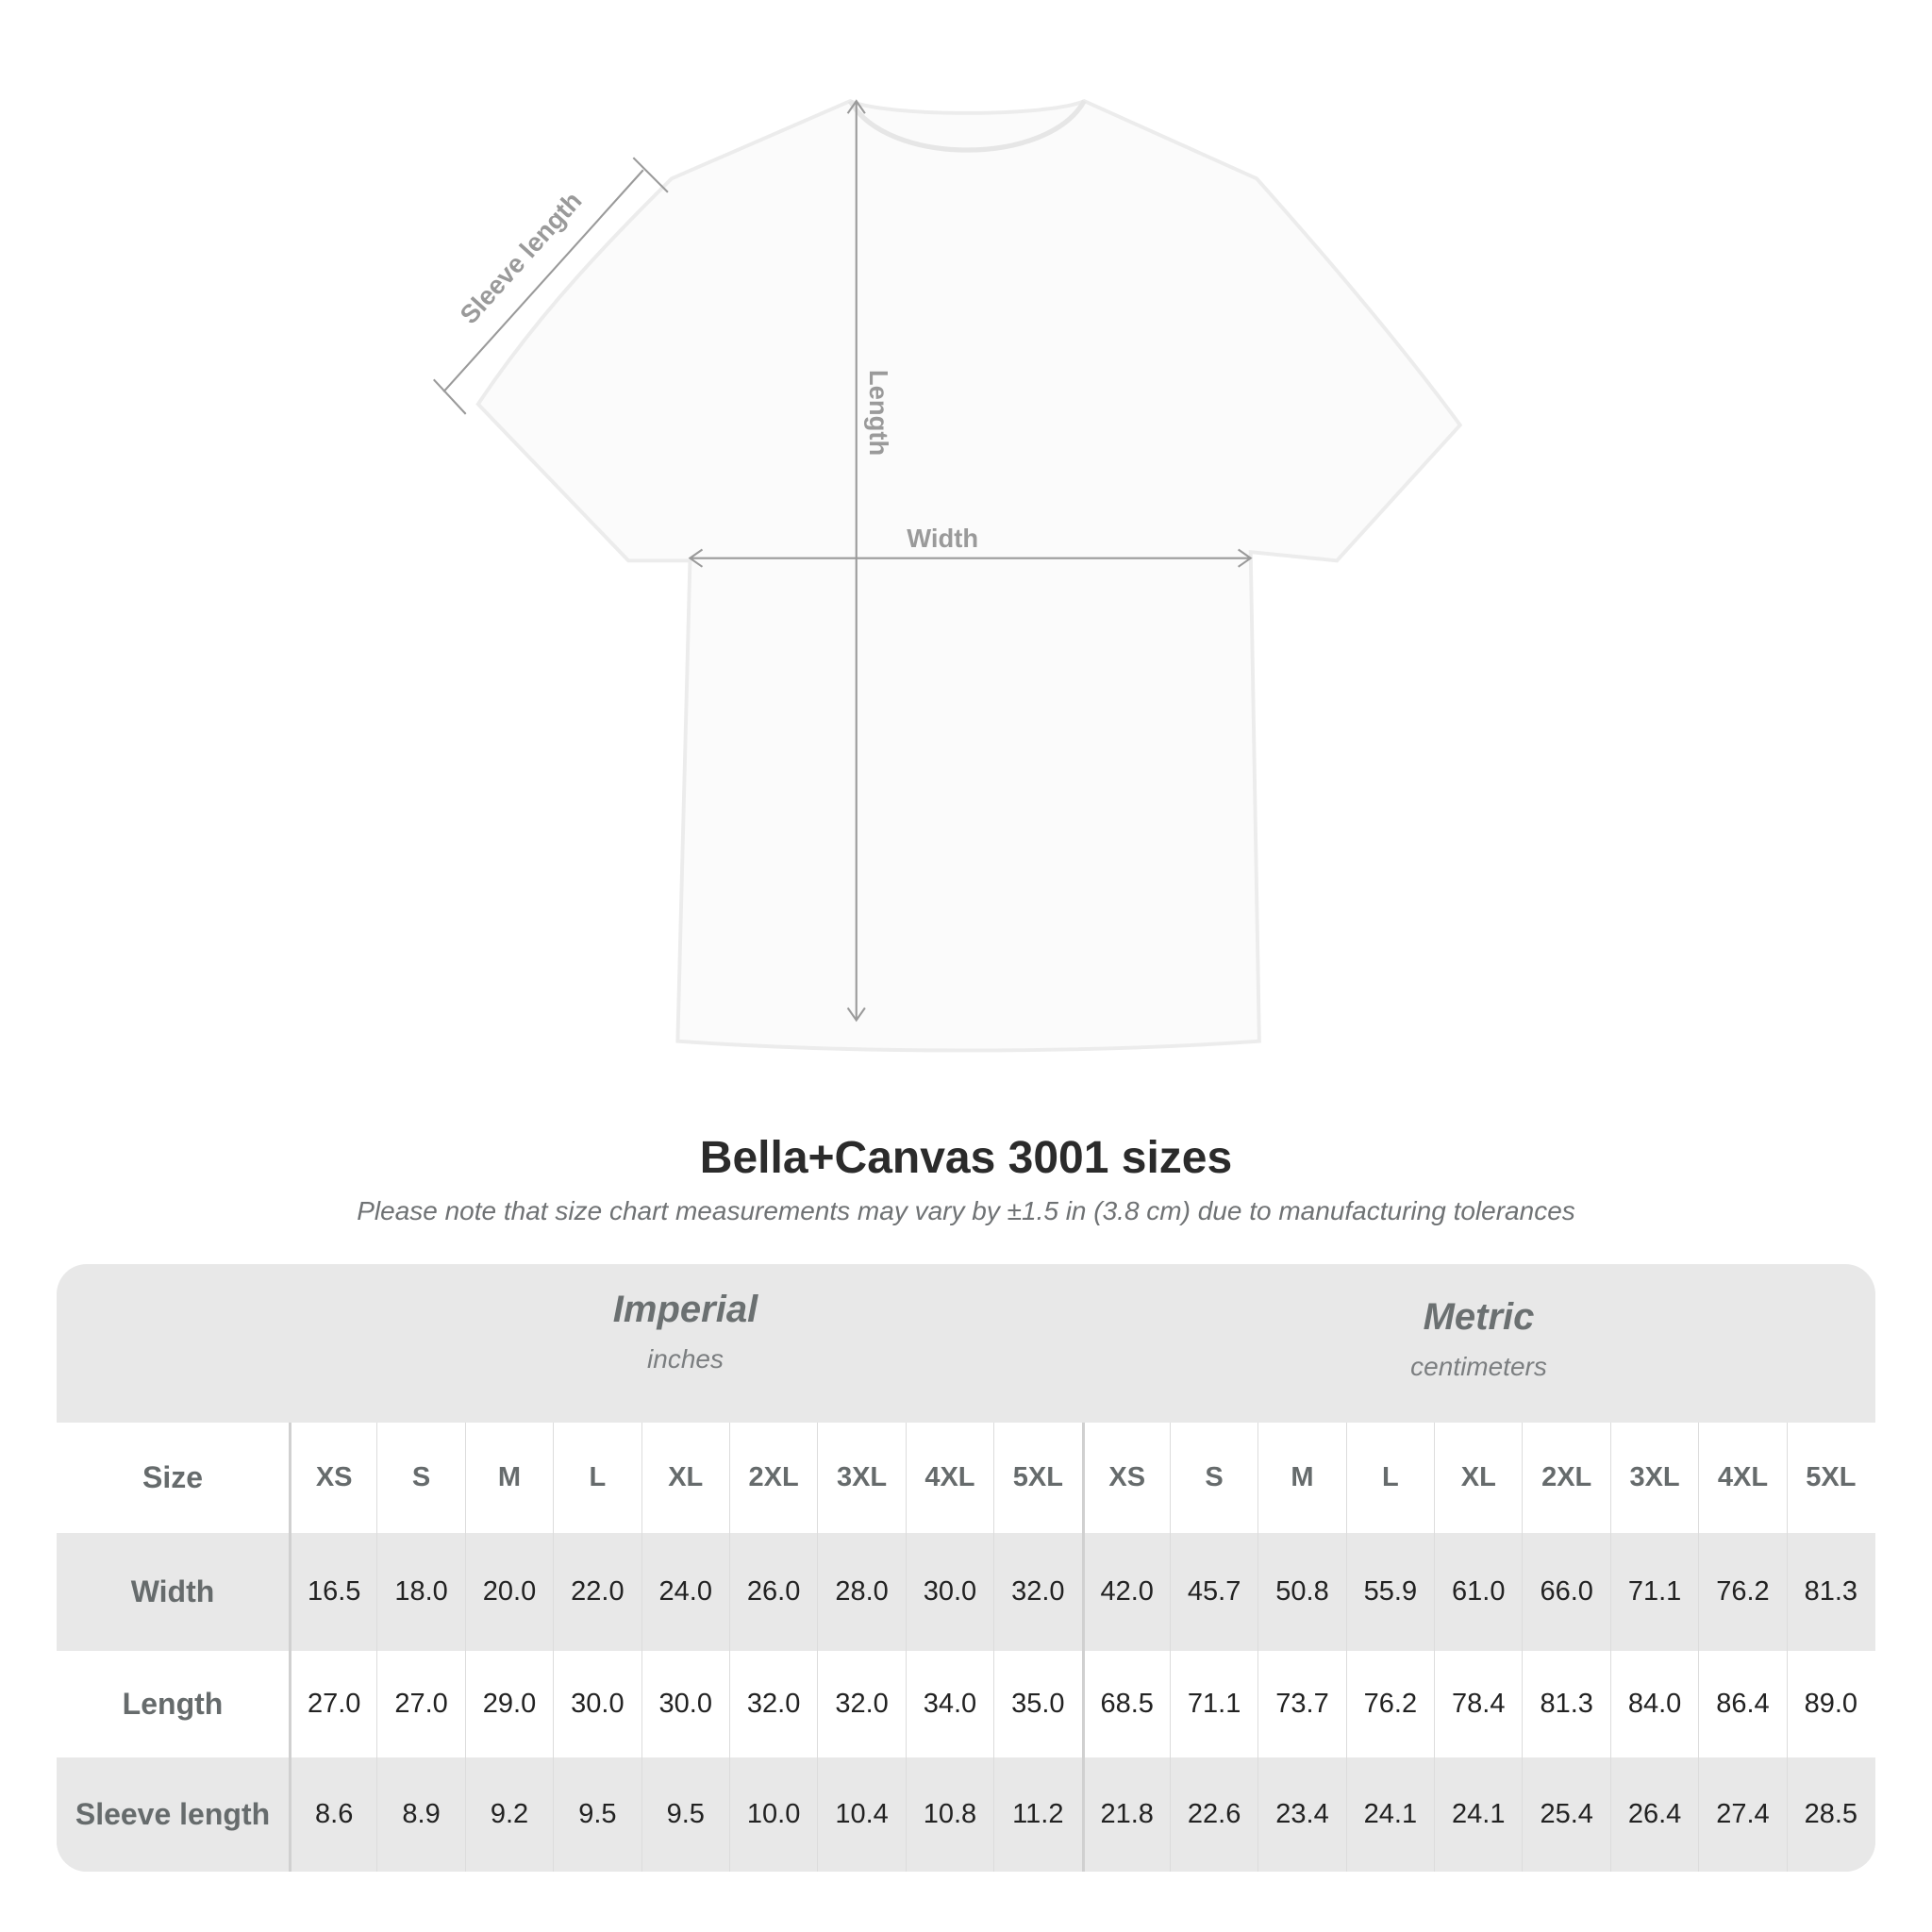 The image size is (1932, 1932). What do you see at coordinates (1213, 1592) in the screenshot?
I see `metric-value-cell: 45.7` at bounding box center [1213, 1592].